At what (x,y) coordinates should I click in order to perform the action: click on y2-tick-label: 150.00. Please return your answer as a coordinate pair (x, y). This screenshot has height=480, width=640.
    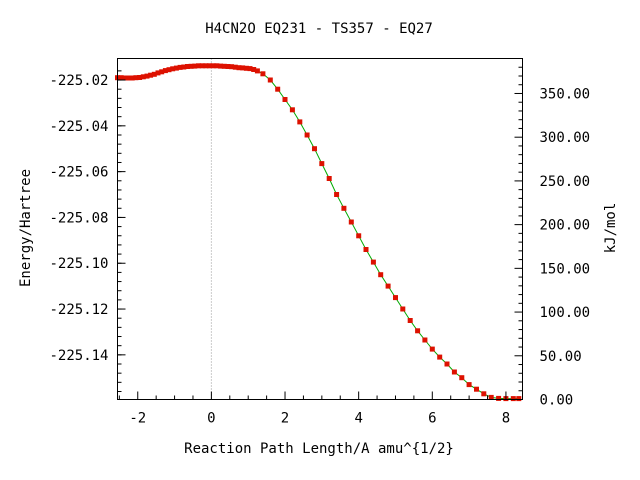
    Looking at the image, I should click on (565, 269).